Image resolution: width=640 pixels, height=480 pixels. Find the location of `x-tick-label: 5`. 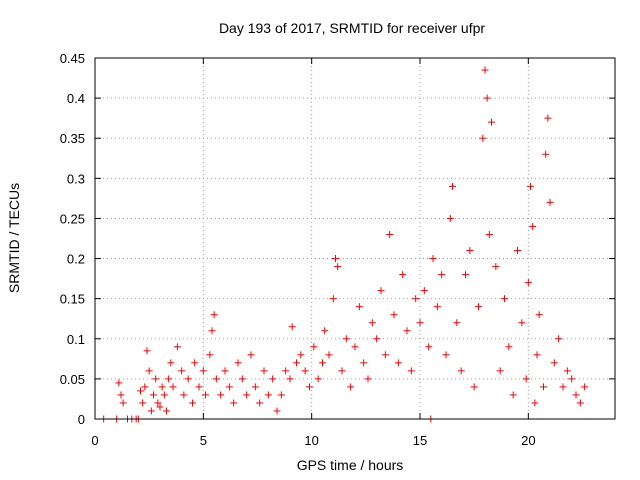

x-tick-label: 5 is located at coordinates (203, 440).